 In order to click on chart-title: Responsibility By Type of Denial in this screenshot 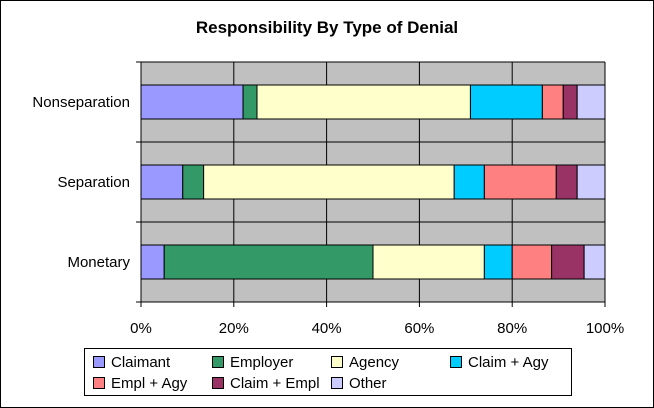, I will do `click(327, 27)`.